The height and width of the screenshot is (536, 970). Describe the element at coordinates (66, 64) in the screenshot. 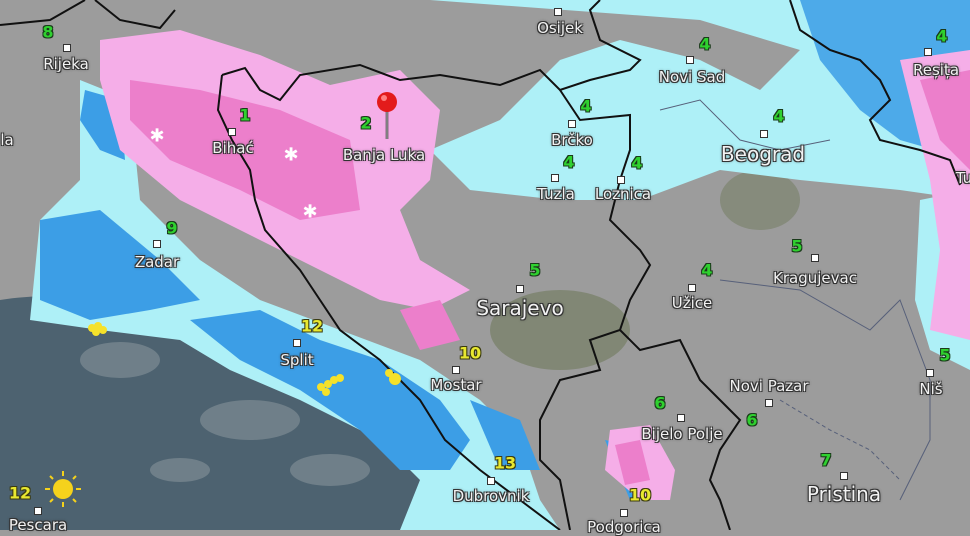

I see `city-label-rijeka: Rijeka` at that location.